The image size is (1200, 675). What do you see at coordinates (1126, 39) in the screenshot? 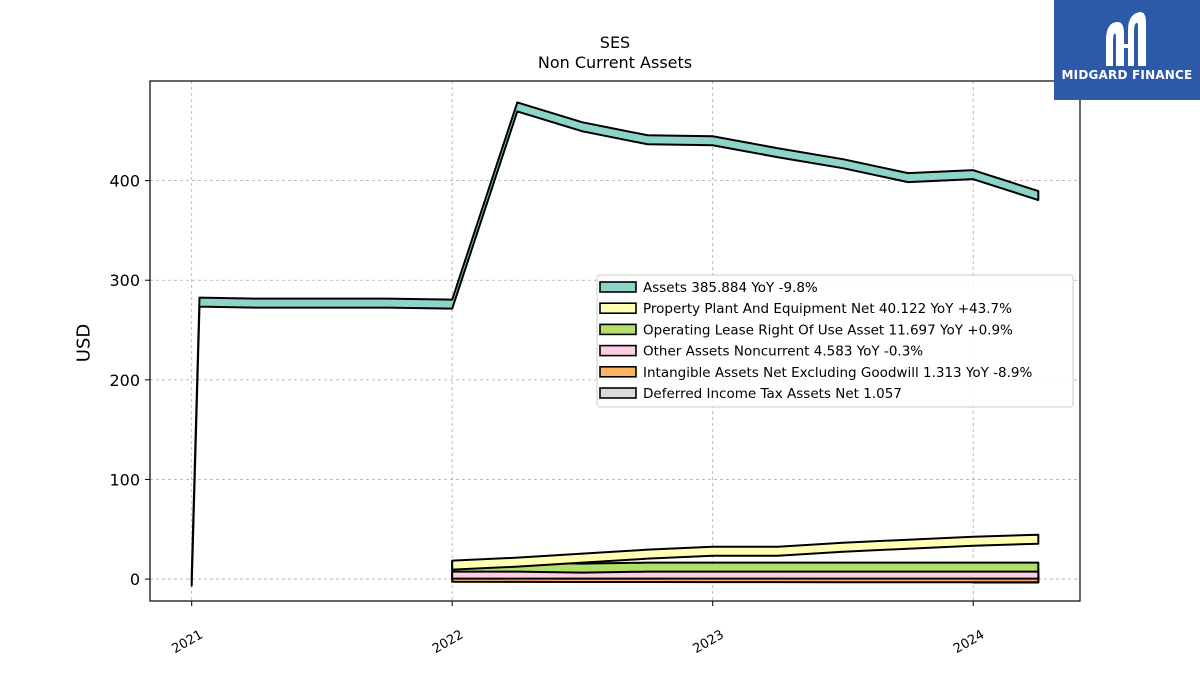
I see `logo-mark-icon` at bounding box center [1126, 39].